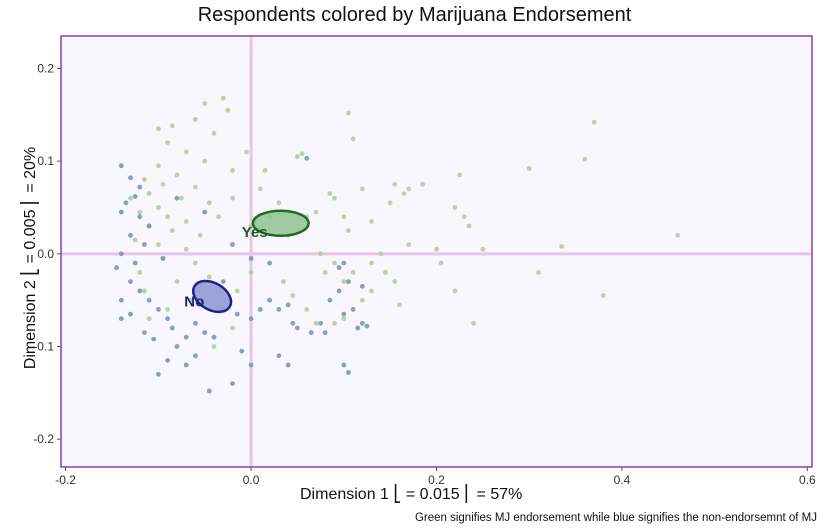  I want to click on y-tick-label: 0.1, so click(45, 161).